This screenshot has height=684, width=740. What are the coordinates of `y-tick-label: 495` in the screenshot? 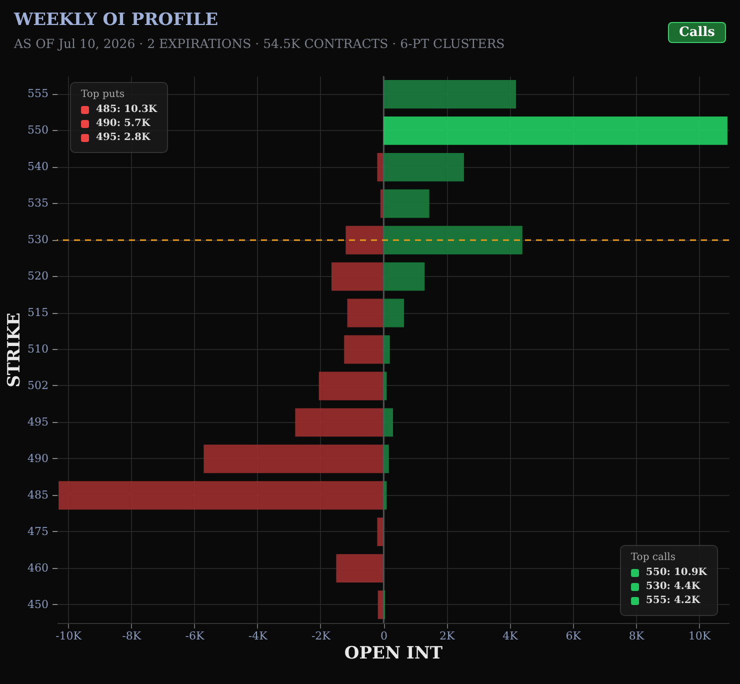 It's located at (38, 421).